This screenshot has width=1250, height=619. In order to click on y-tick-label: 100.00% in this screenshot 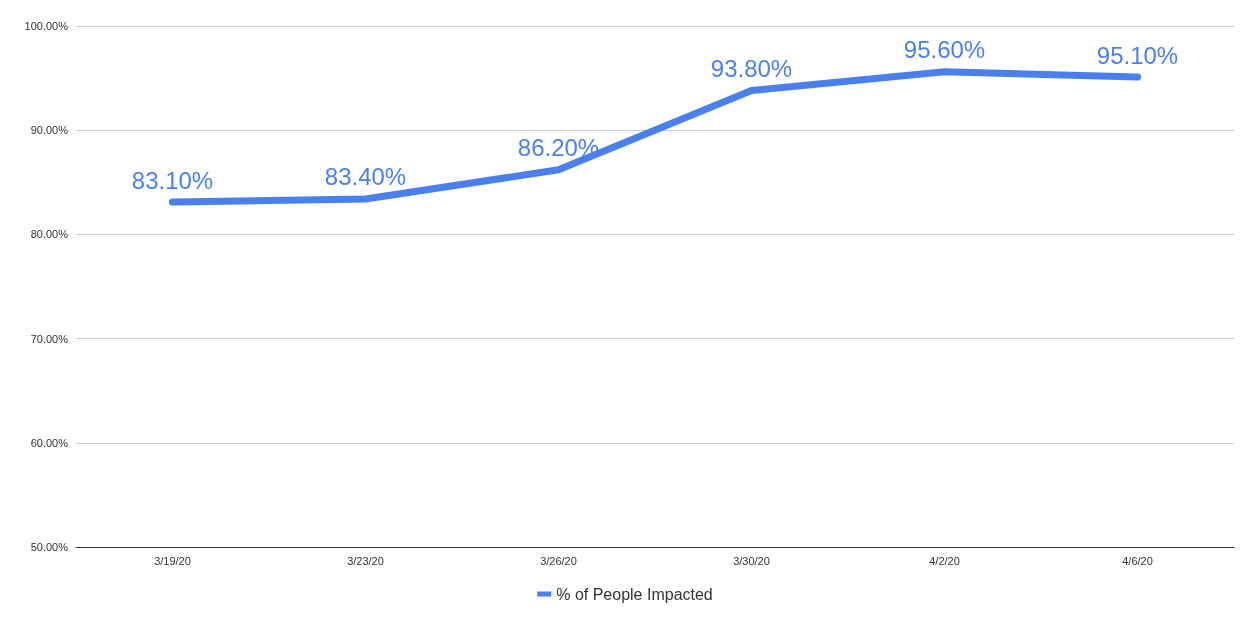, I will do `click(46, 26)`.